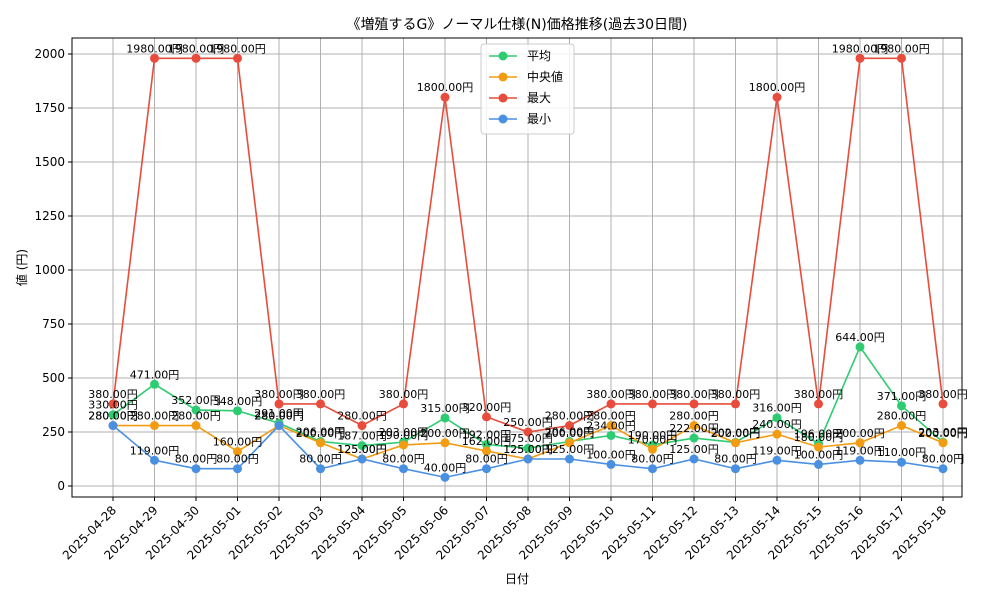  I want to click on legend-swatch-marker, so click(503, 119).